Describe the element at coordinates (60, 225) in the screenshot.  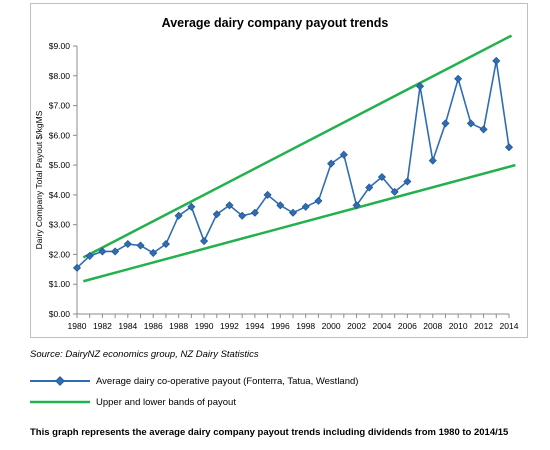
I see `y-tick-label: $3.00` at that location.